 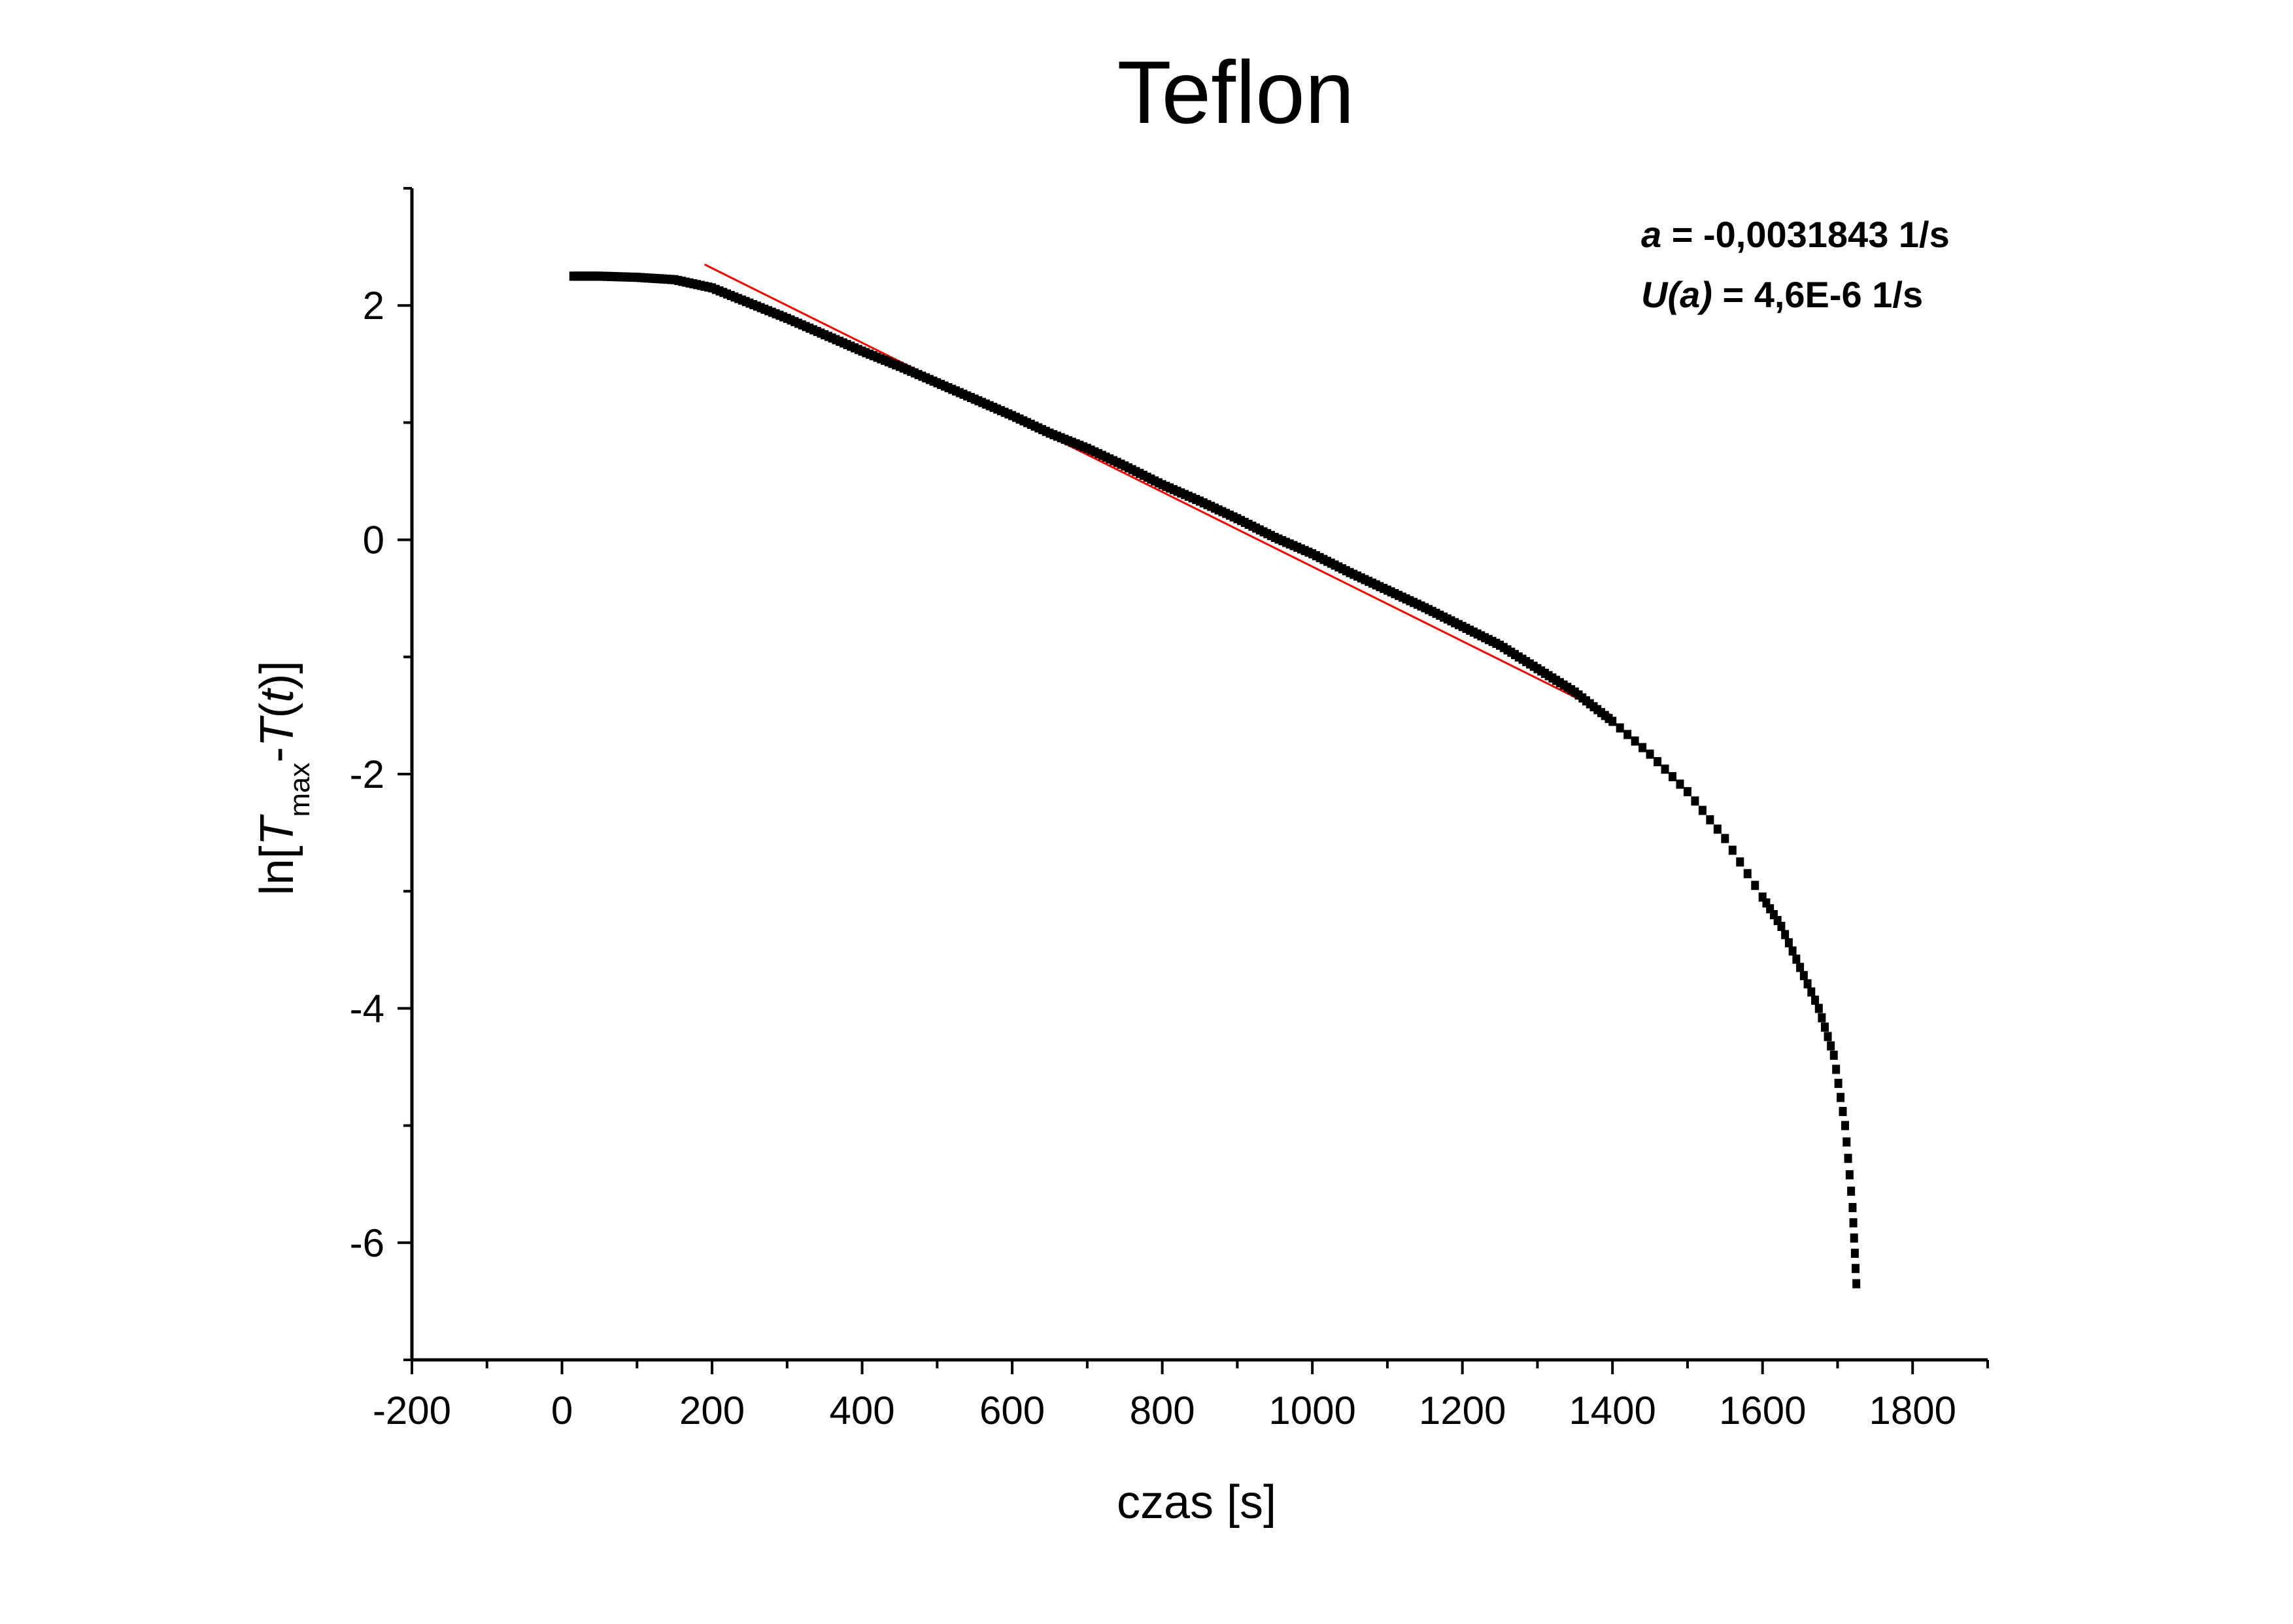 I want to click on x-tick-label: 600, so click(x=1012, y=1411).